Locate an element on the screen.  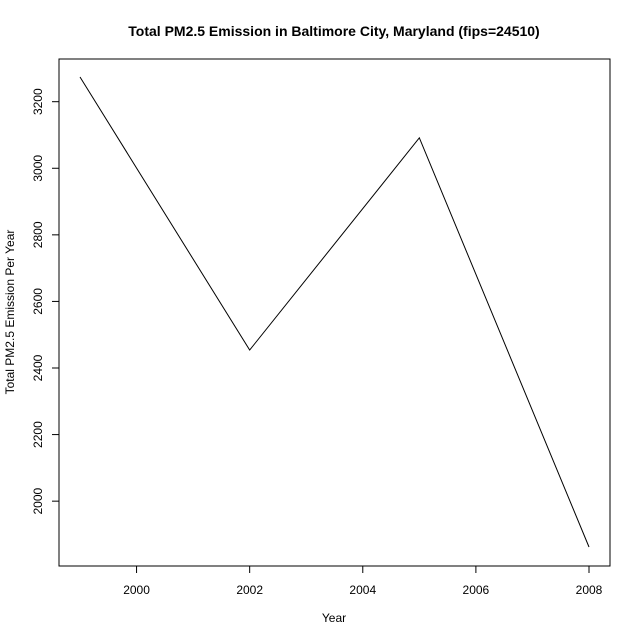
y-tick-label: 2000 is located at coordinates (38, 500).